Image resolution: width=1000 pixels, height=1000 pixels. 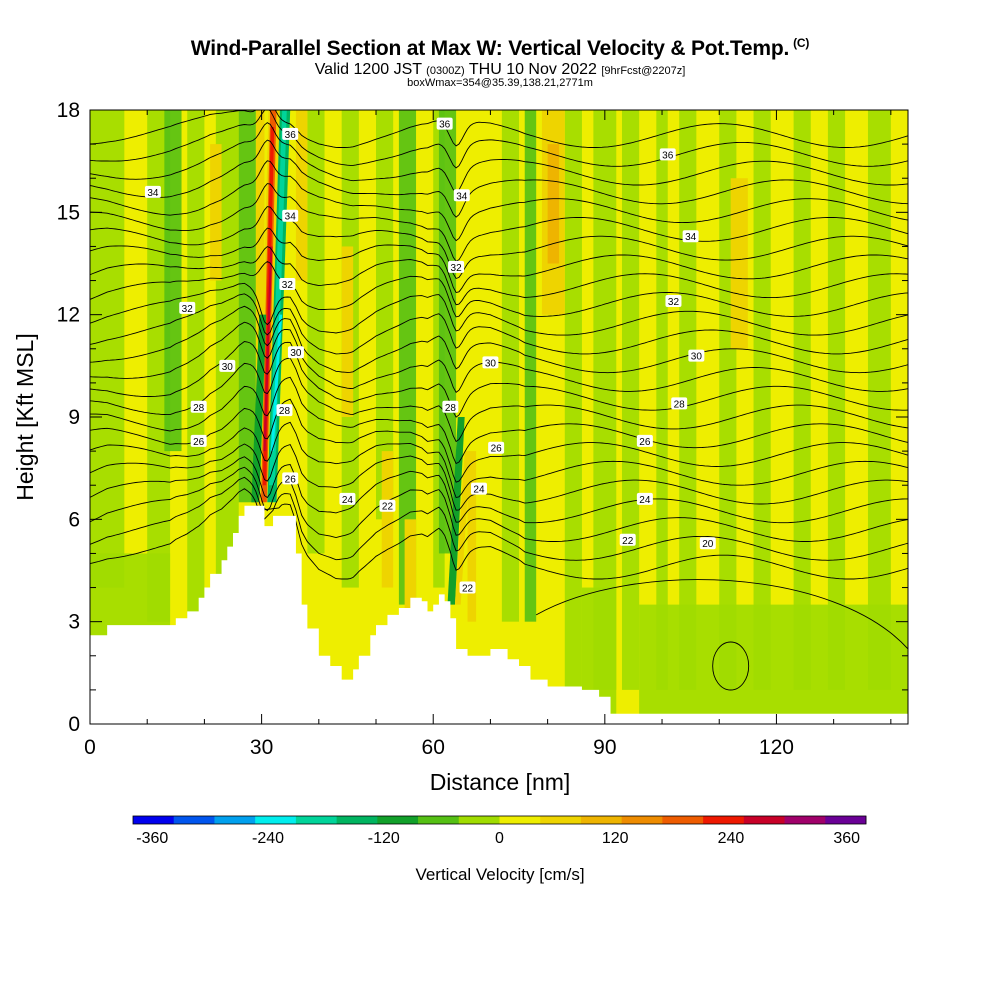 I want to click on colorbar-tick-label: -360, so click(x=152, y=838).